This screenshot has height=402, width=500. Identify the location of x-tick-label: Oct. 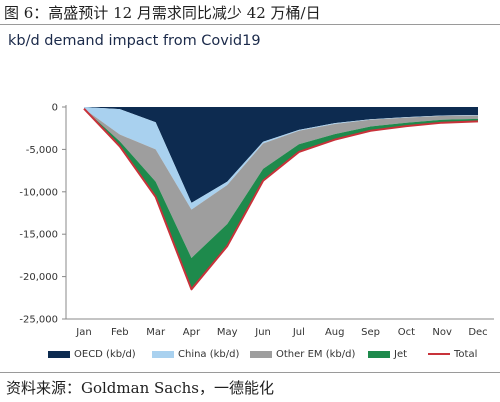
(406, 332).